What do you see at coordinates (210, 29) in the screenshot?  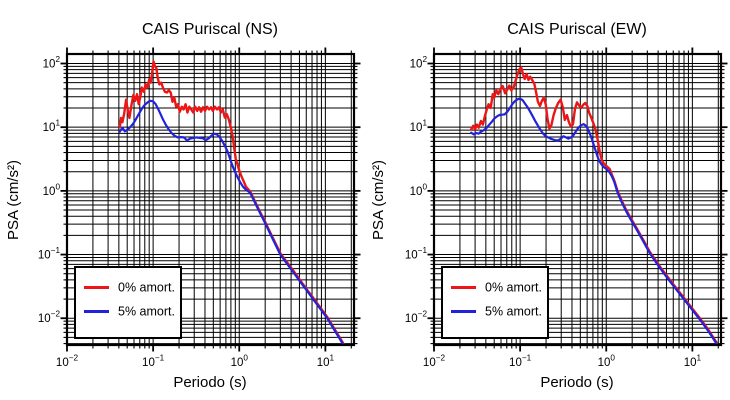 I see `chart-title: CAIS Puriscal (NS)` at bounding box center [210, 29].